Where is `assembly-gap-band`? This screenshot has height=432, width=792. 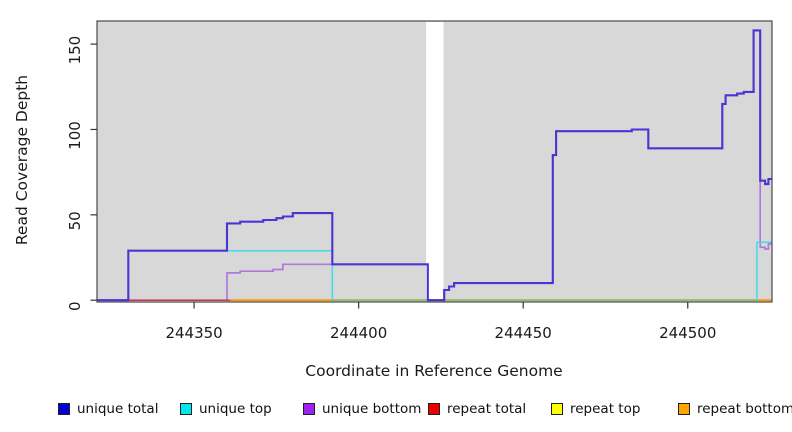
assembly-gap-band is located at coordinates (435, 161).